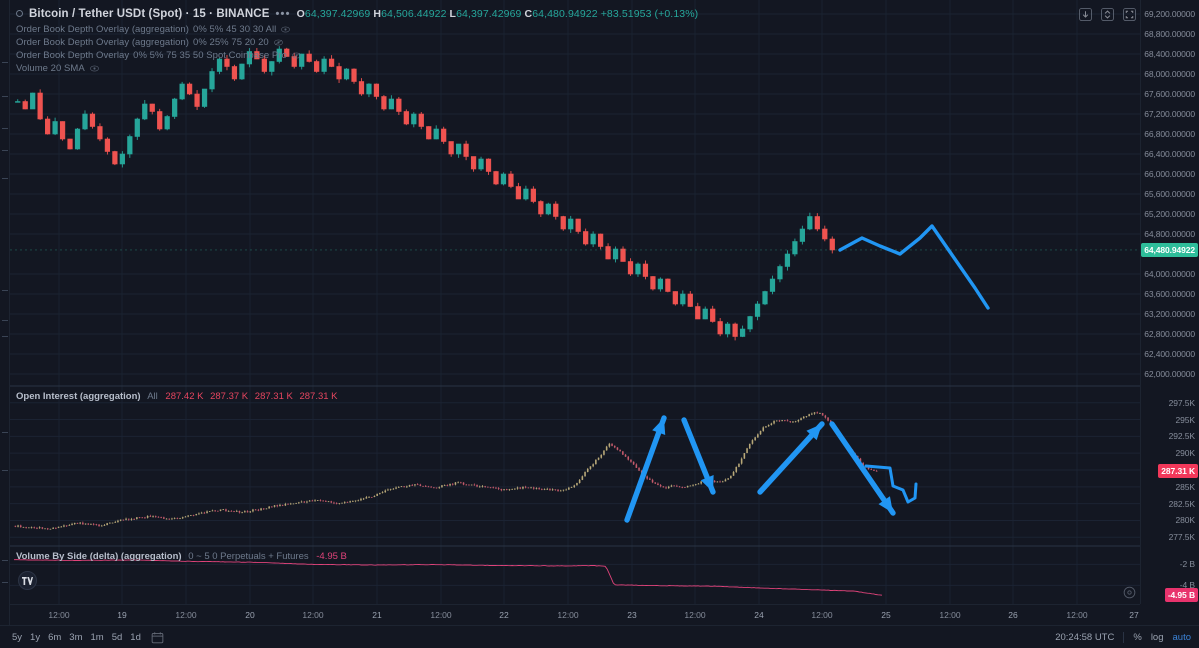 The height and width of the screenshot is (648, 1199). Describe the element at coordinates (5, 324) in the screenshot. I see `left-rail` at that location.